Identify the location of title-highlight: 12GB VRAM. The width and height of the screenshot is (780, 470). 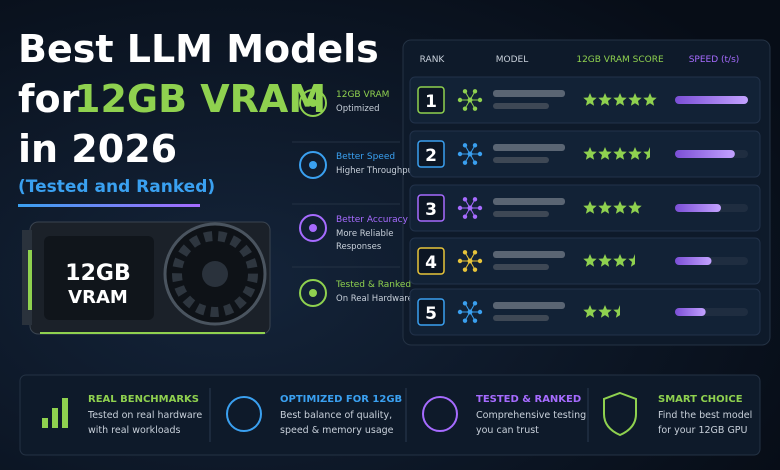
(200, 99).